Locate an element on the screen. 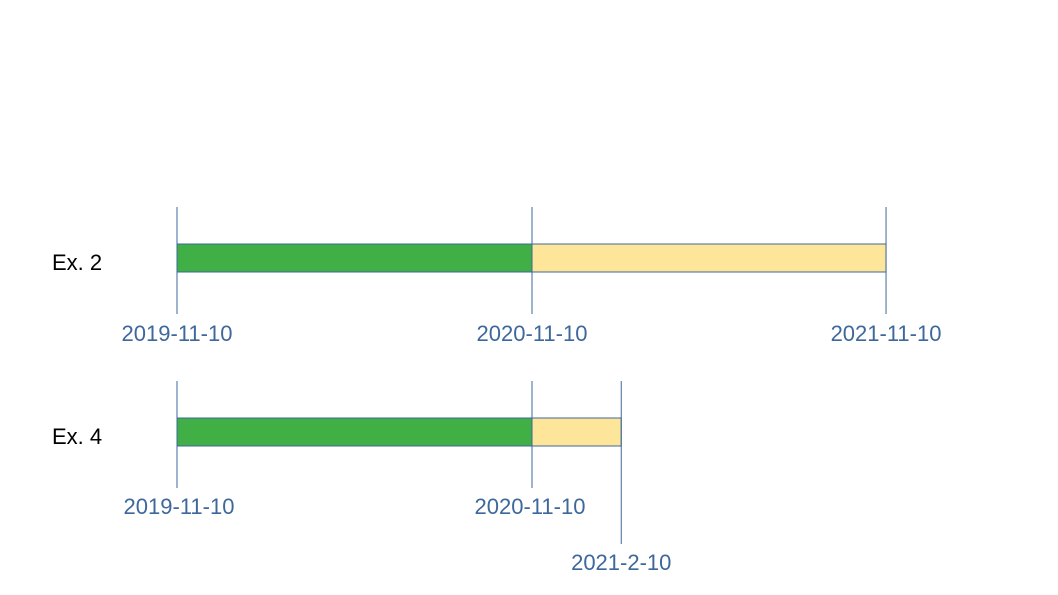  date-label: 2021-2-10 is located at coordinates (621, 562).